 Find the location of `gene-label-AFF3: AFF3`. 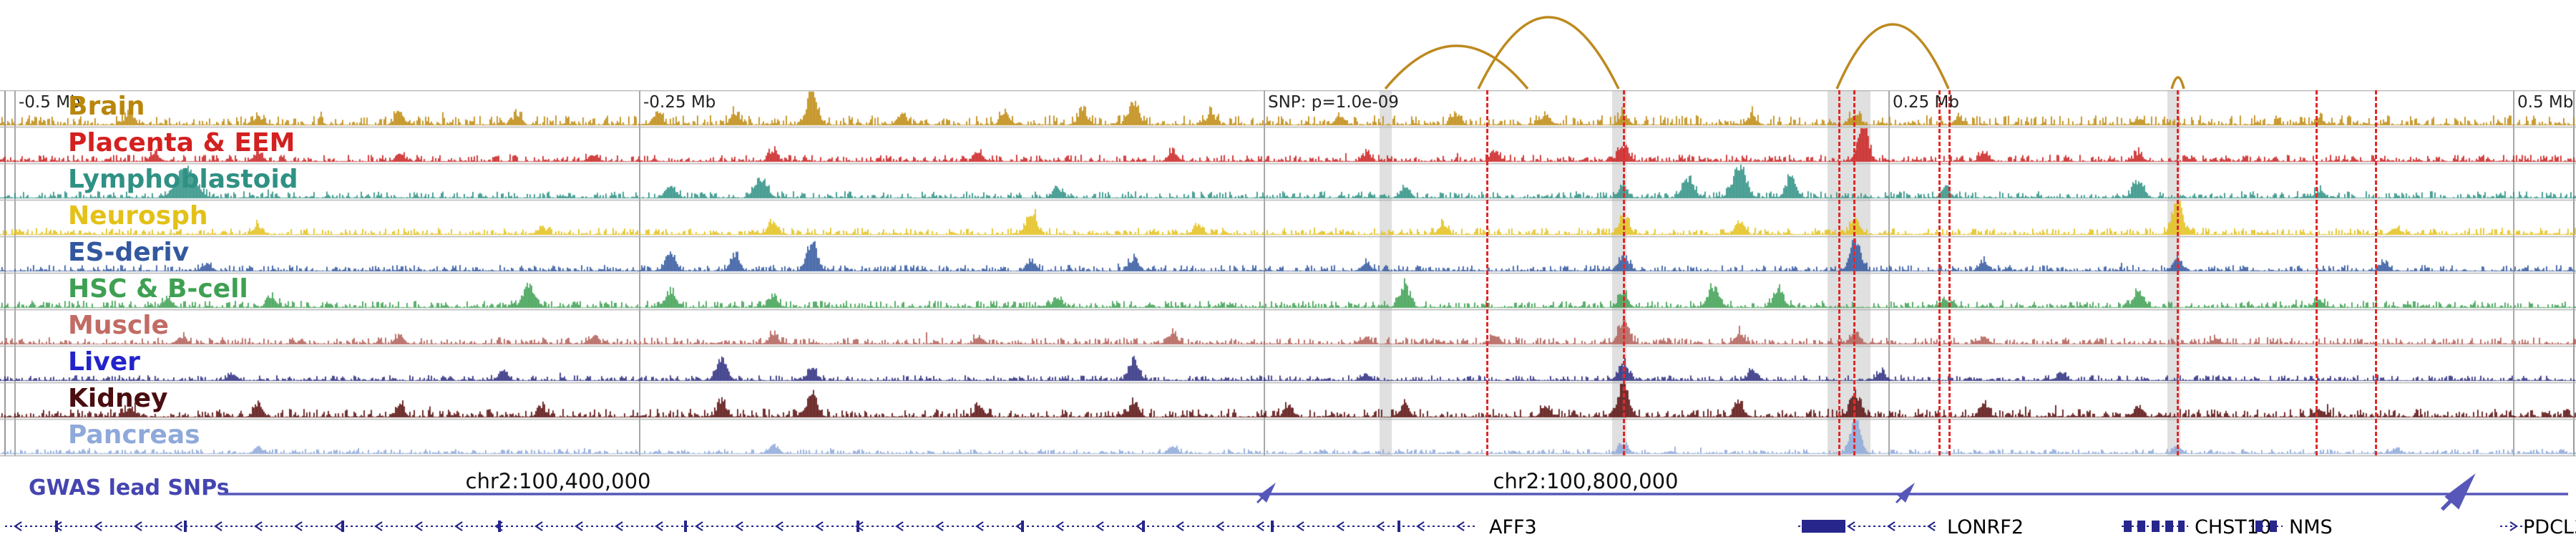

gene-label-AFF3: AFF3 is located at coordinates (1513, 526).